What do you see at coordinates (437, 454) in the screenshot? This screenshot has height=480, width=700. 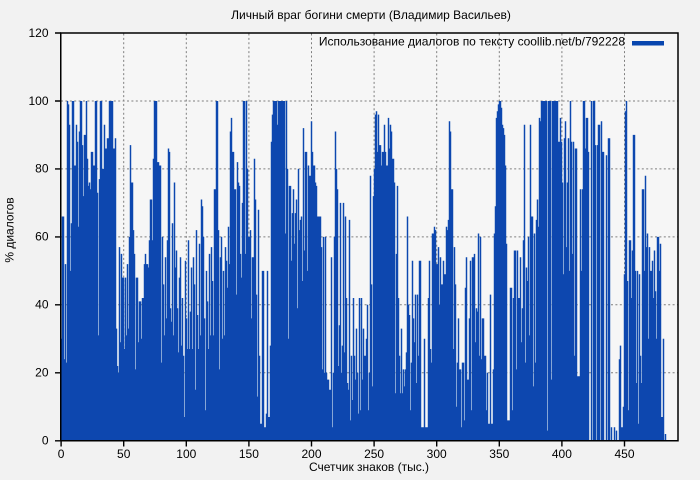 I see `svg-text: 300` at bounding box center [437, 454].